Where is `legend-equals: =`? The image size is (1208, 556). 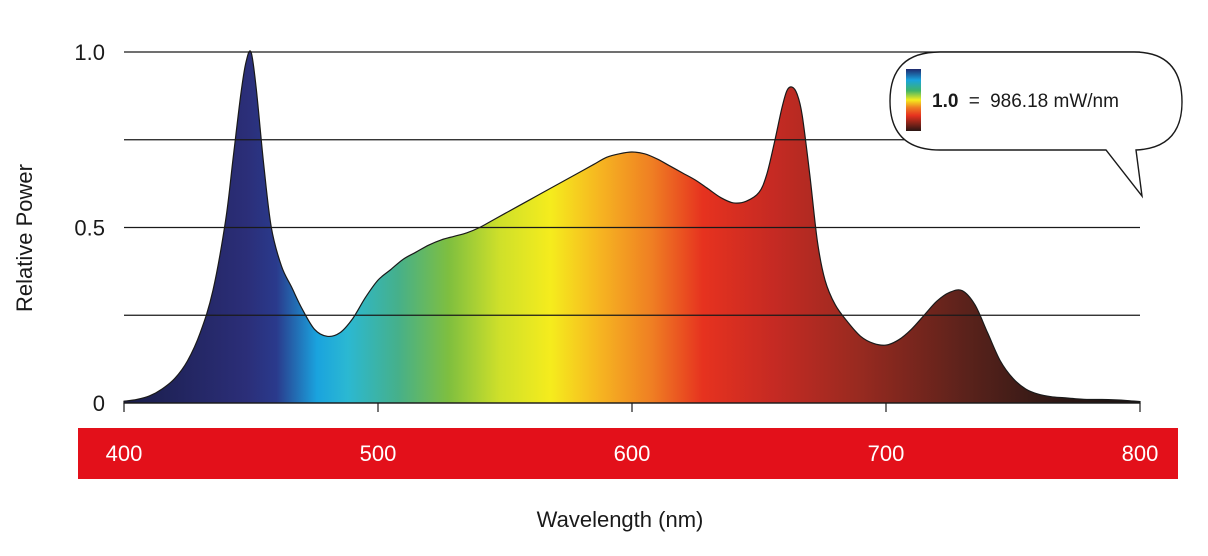 legend-equals: = is located at coordinates (974, 101).